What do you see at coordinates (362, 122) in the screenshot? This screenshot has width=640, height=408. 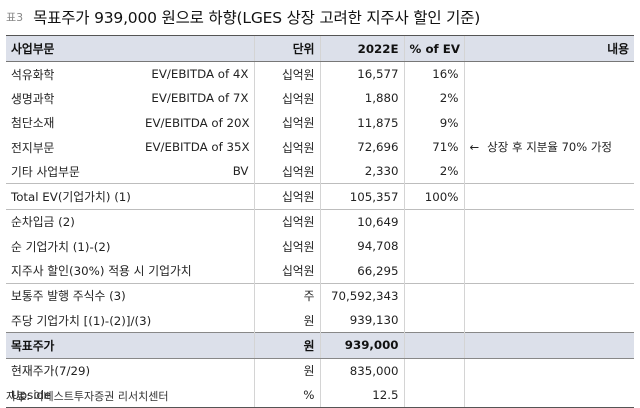 I see `row-value: 11,875` at bounding box center [362, 122].